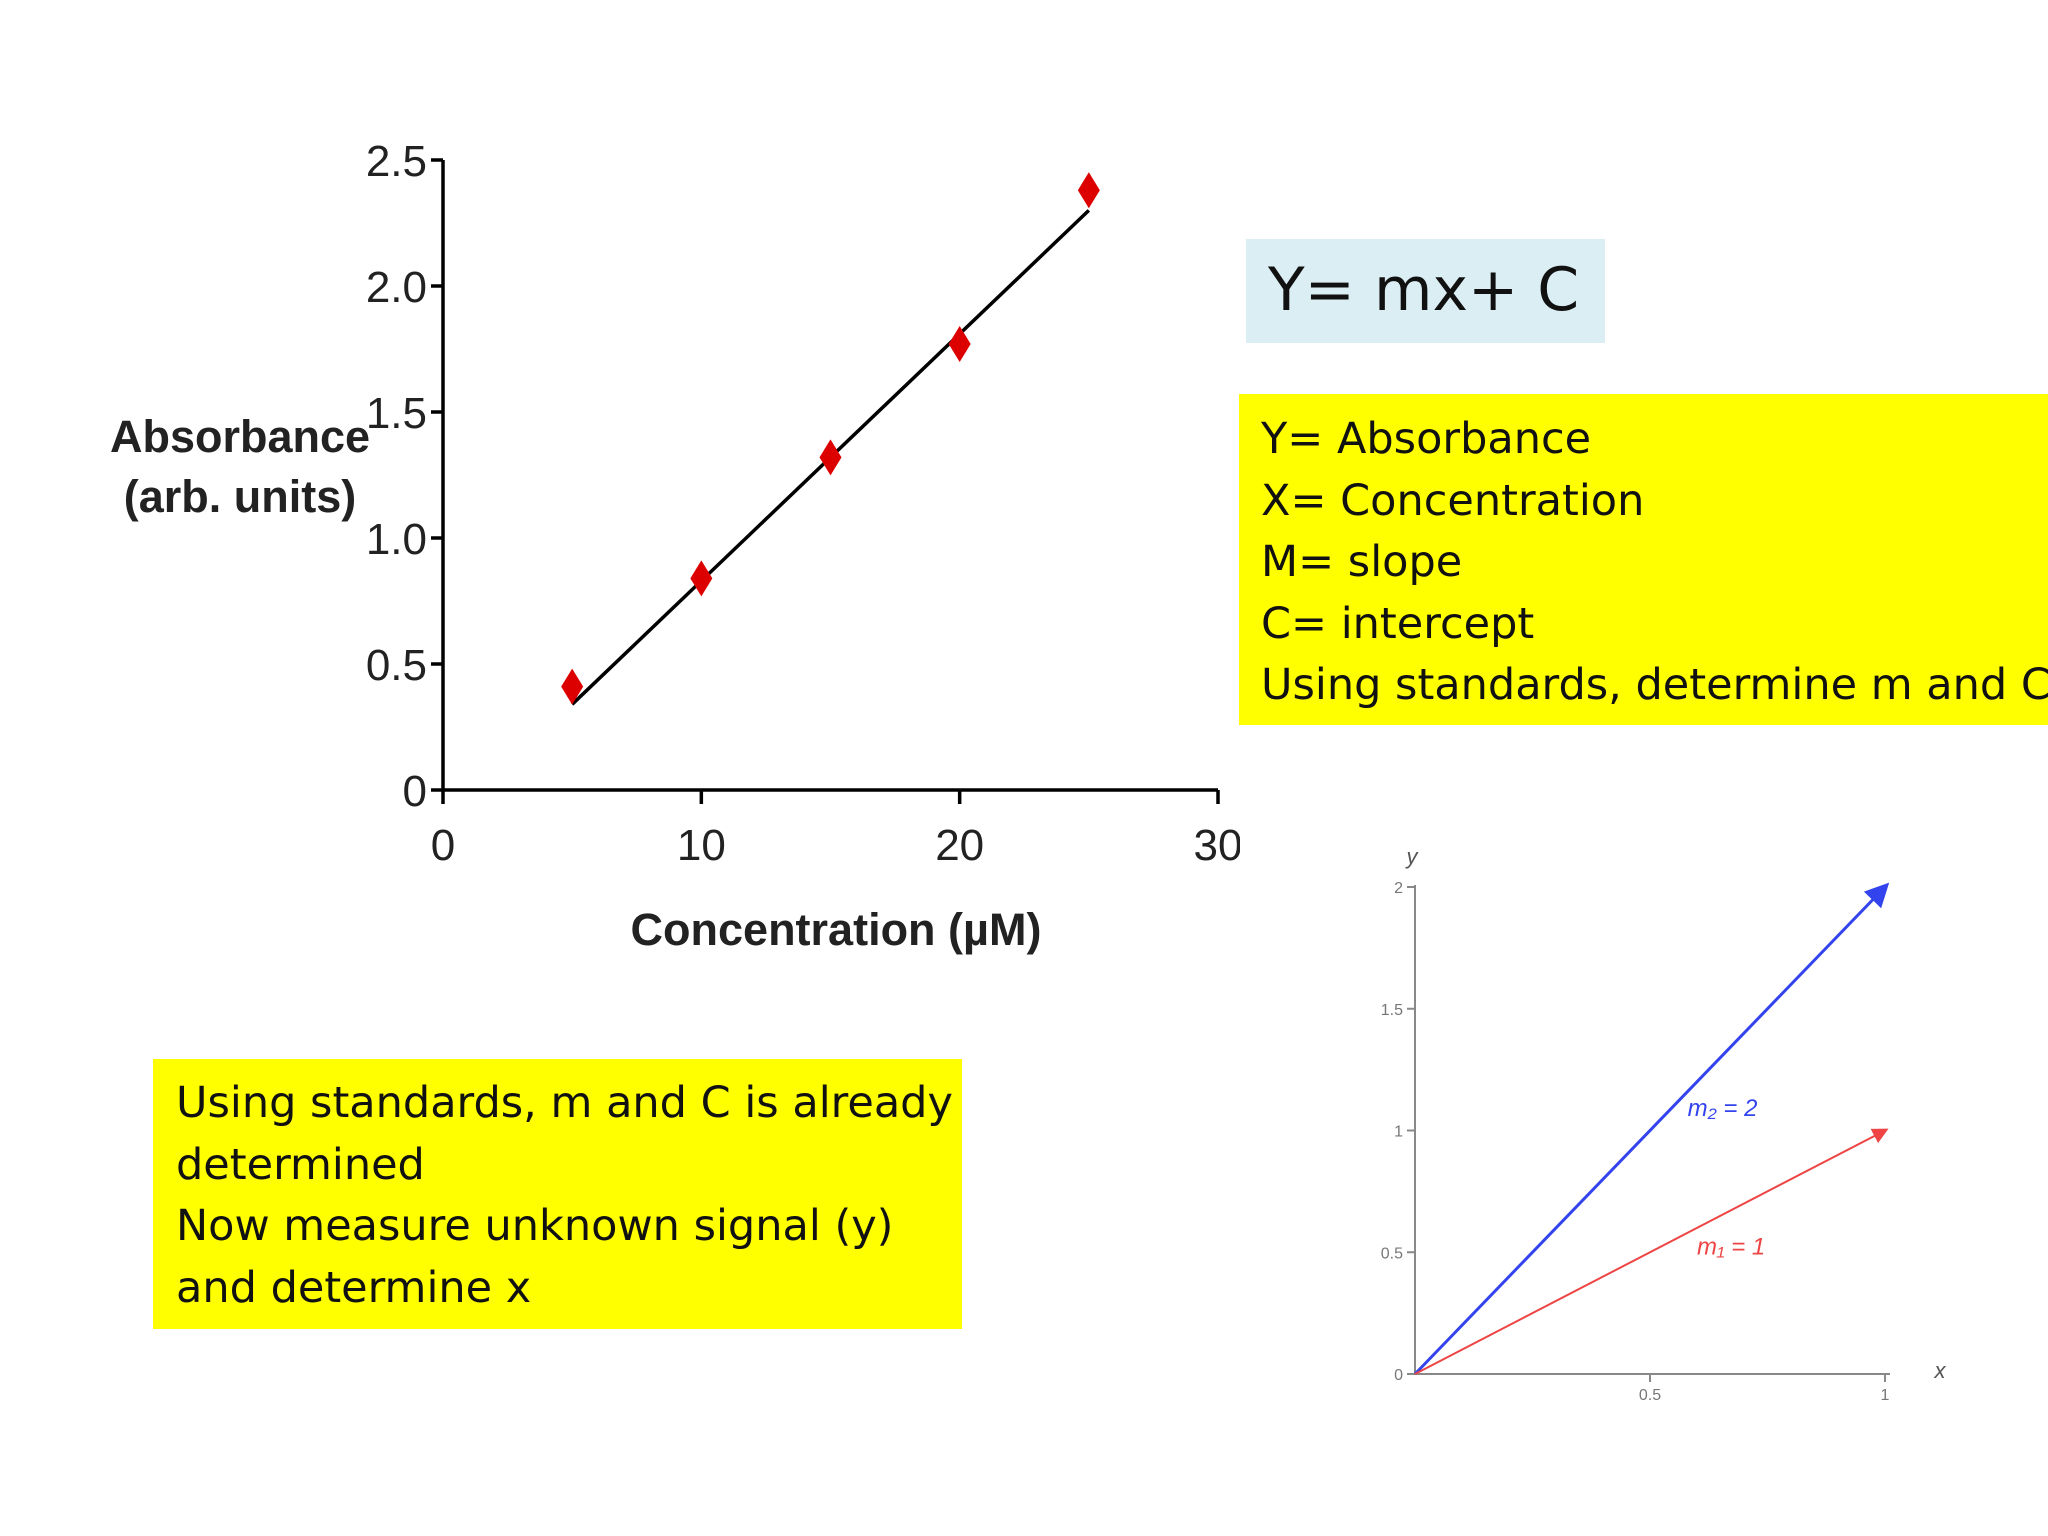  I want to click on slope-y-label: y, so click(1412, 856).